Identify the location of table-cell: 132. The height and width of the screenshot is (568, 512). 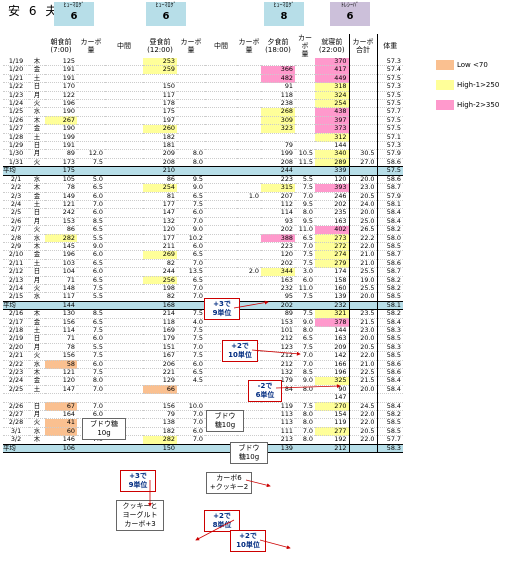
(278, 373).